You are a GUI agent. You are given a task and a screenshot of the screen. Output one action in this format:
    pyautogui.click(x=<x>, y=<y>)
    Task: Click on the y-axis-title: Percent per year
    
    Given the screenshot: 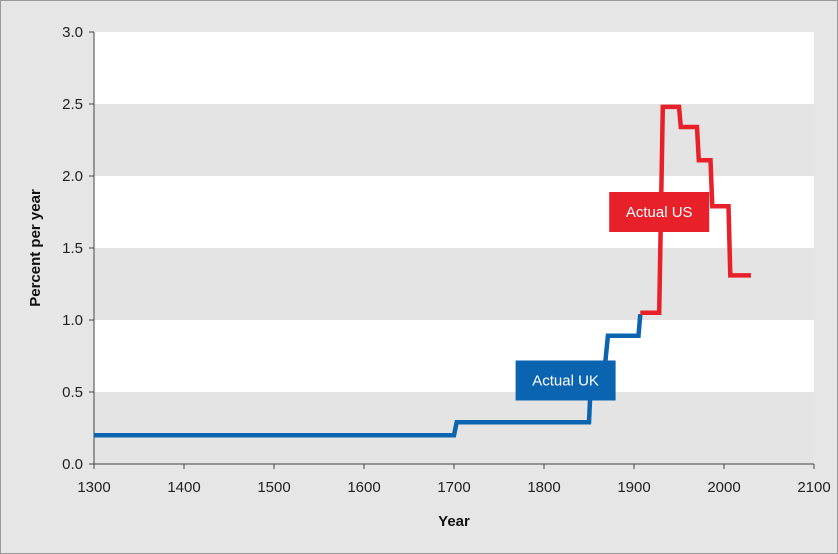 What is the action you would take?
    pyautogui.click(x=35, y=248)
    